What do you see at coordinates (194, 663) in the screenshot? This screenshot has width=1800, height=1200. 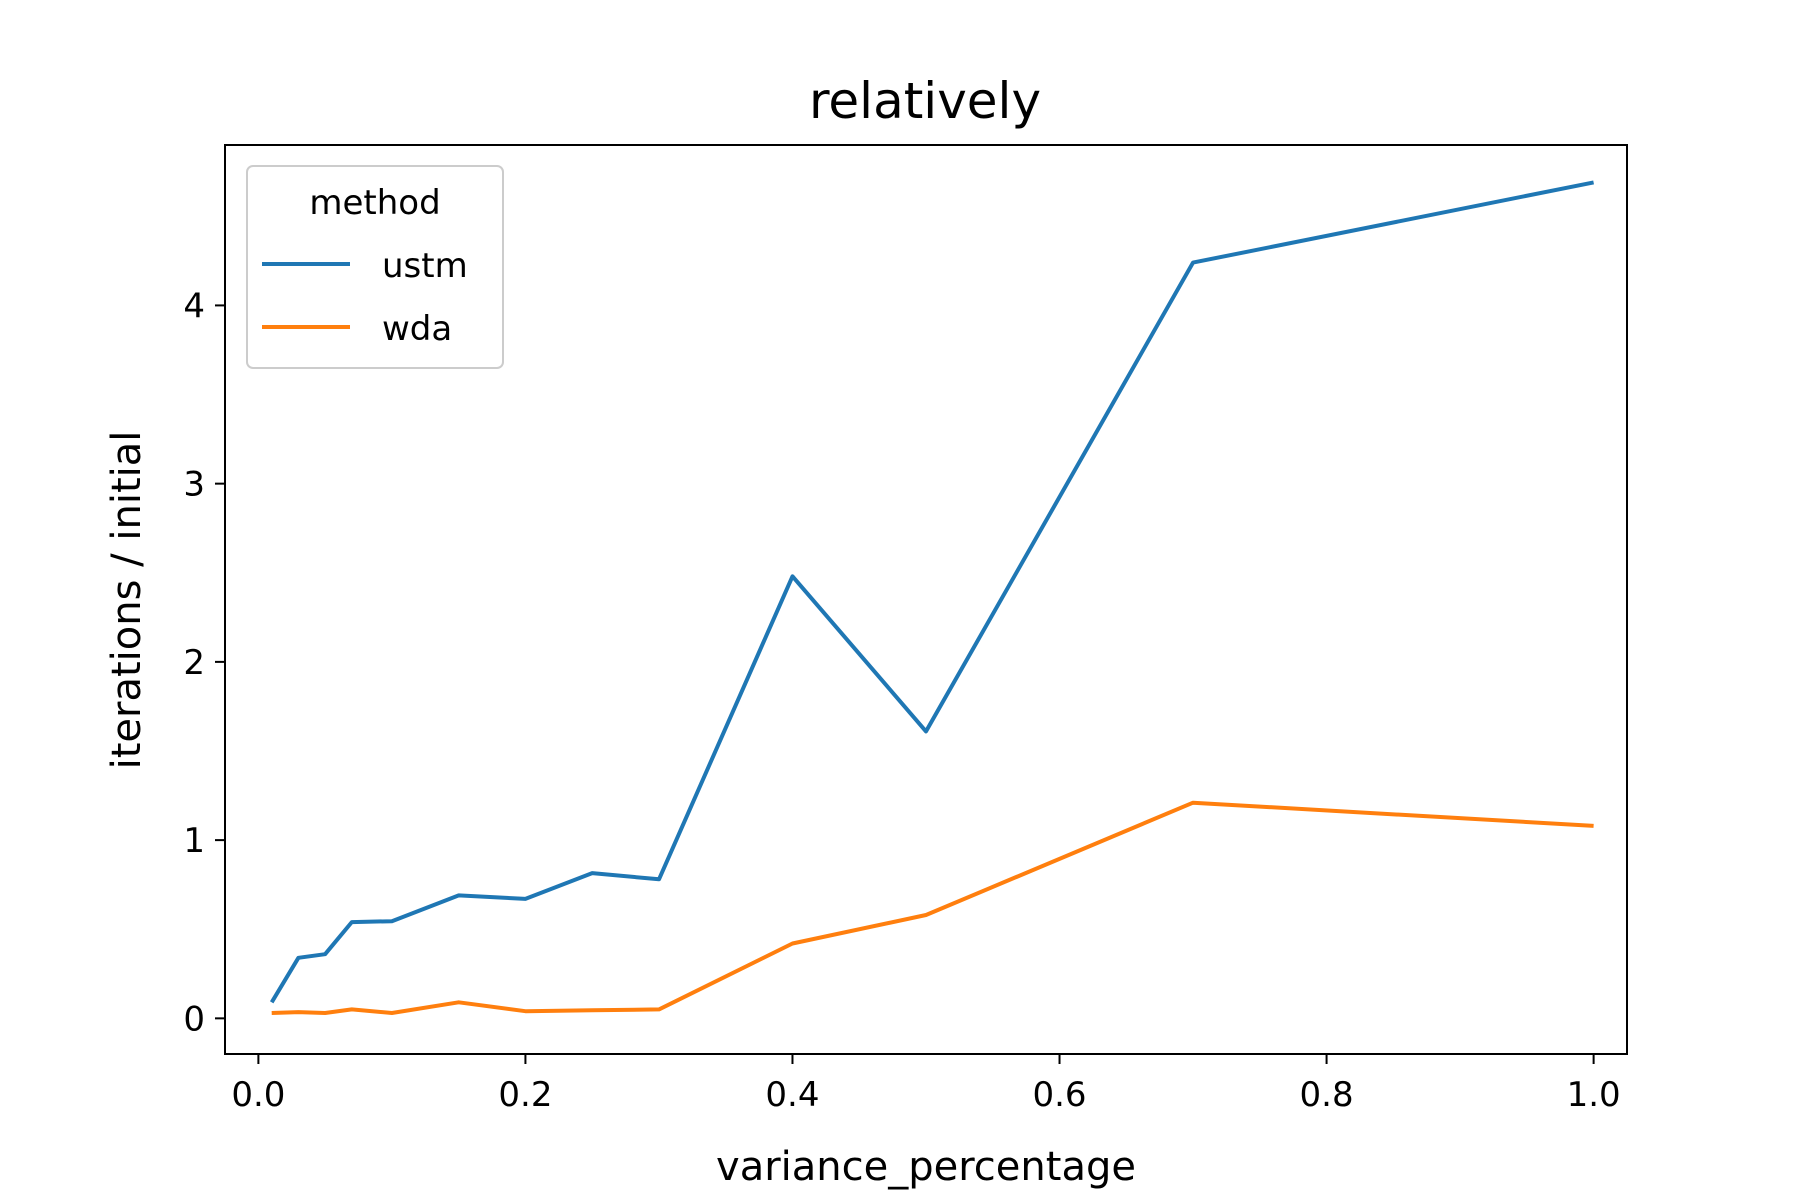 I see `y-tick-label: 2` at bounding box center [194, 663].